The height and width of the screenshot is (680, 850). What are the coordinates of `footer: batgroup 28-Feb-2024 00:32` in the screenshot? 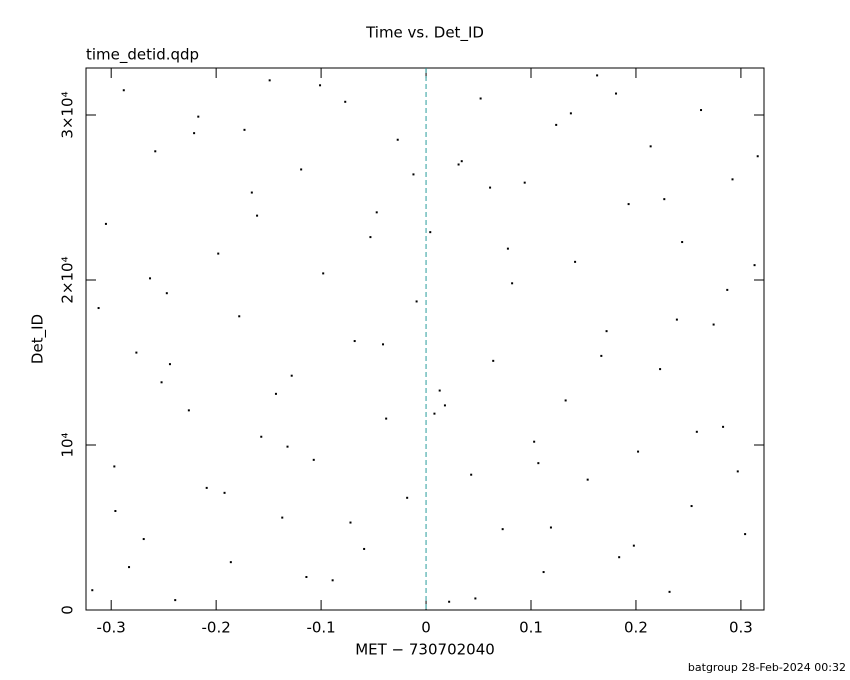 It's located at (767, 667).